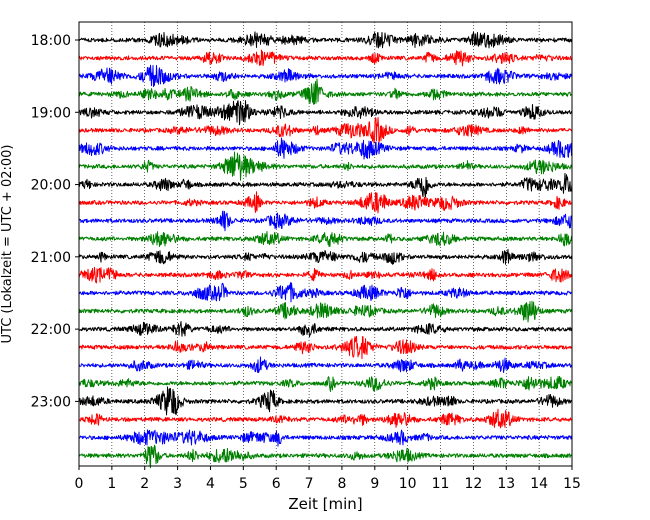  I want to click on y-axis-ticks: 18:00 19:00 20:00 21:00 22:00 23:00, so click(55, 221).